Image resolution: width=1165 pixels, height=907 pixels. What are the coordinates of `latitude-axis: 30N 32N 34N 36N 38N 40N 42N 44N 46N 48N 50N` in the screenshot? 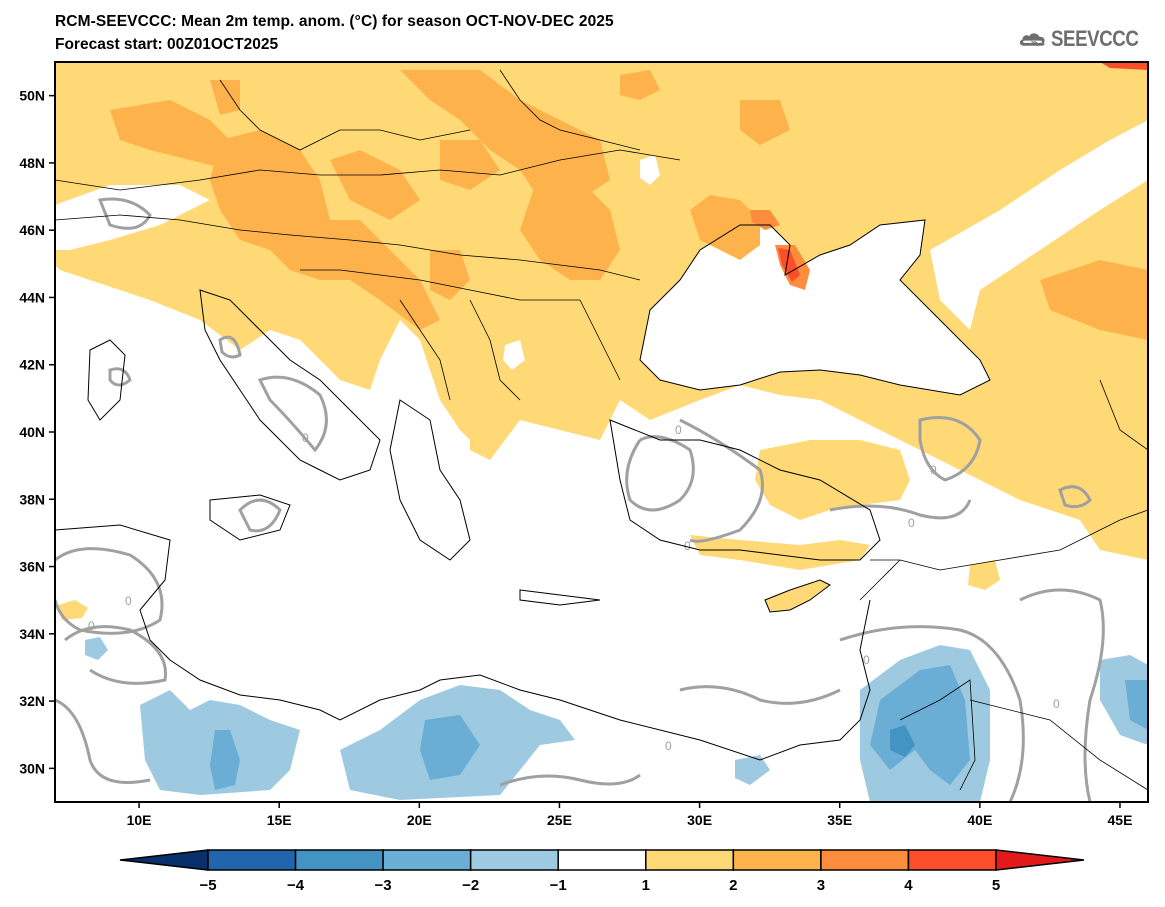 It's located at (37, 432).